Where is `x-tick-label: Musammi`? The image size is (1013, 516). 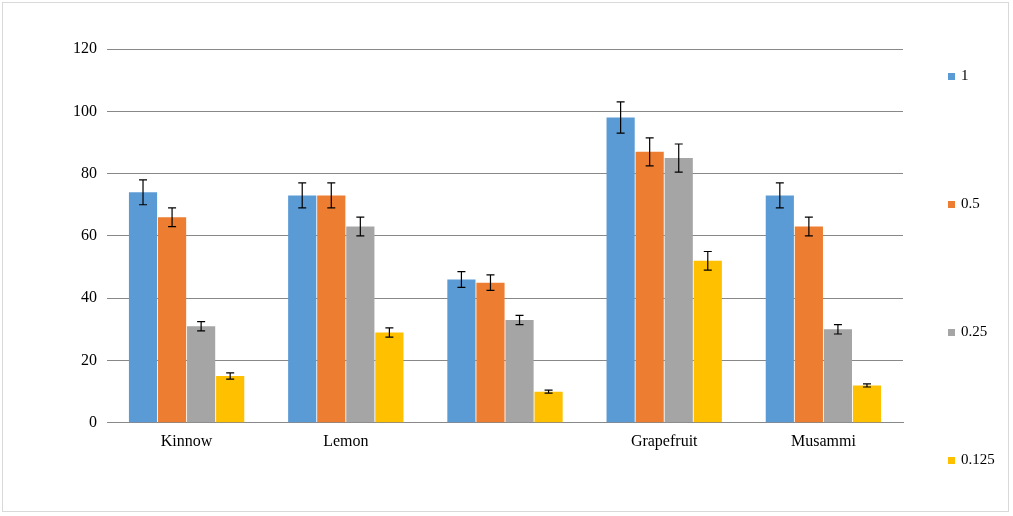 x-tick-label: Musammi is located at coordinates (823, 440).